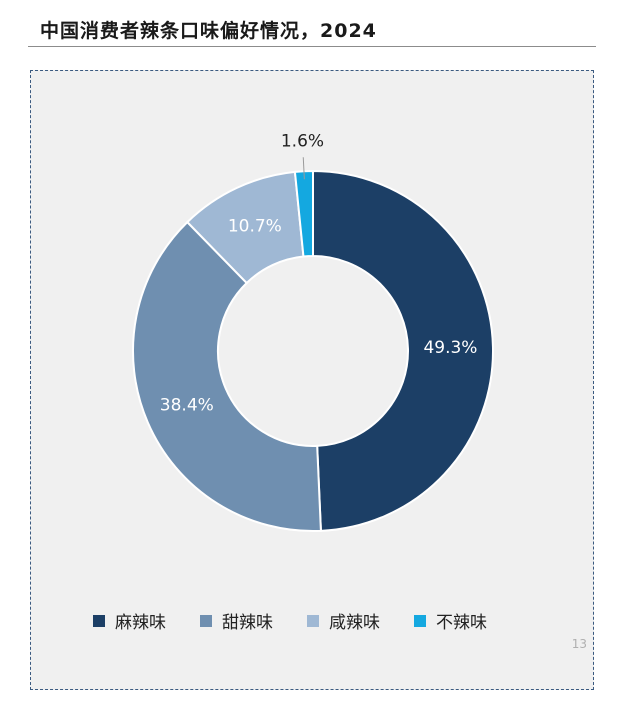  Describe the element at coordinates (99, 620) in the screenshot. I see `legend-swatch-mala` at that location.